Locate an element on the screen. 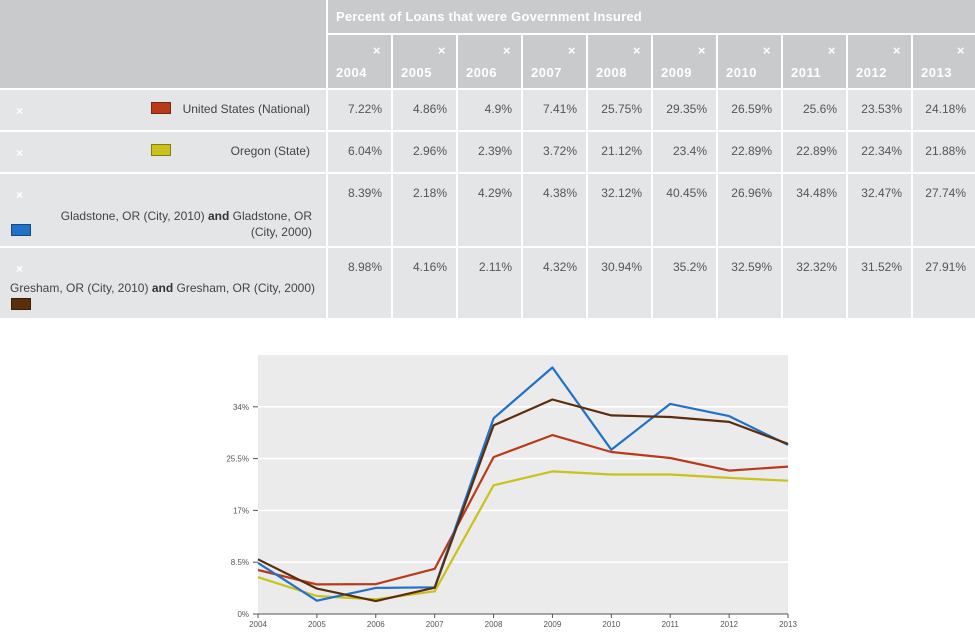  year-label: 2012 is located at coordinates (871, 72).